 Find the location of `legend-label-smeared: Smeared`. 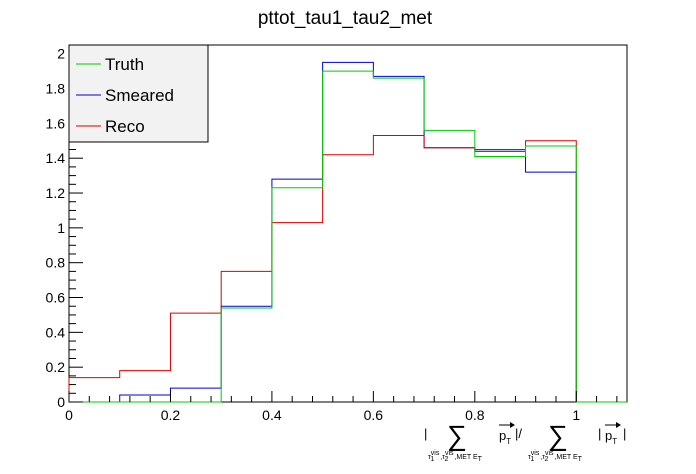

legend-label-smeared: Smeared is located at coordinates (139, 95).